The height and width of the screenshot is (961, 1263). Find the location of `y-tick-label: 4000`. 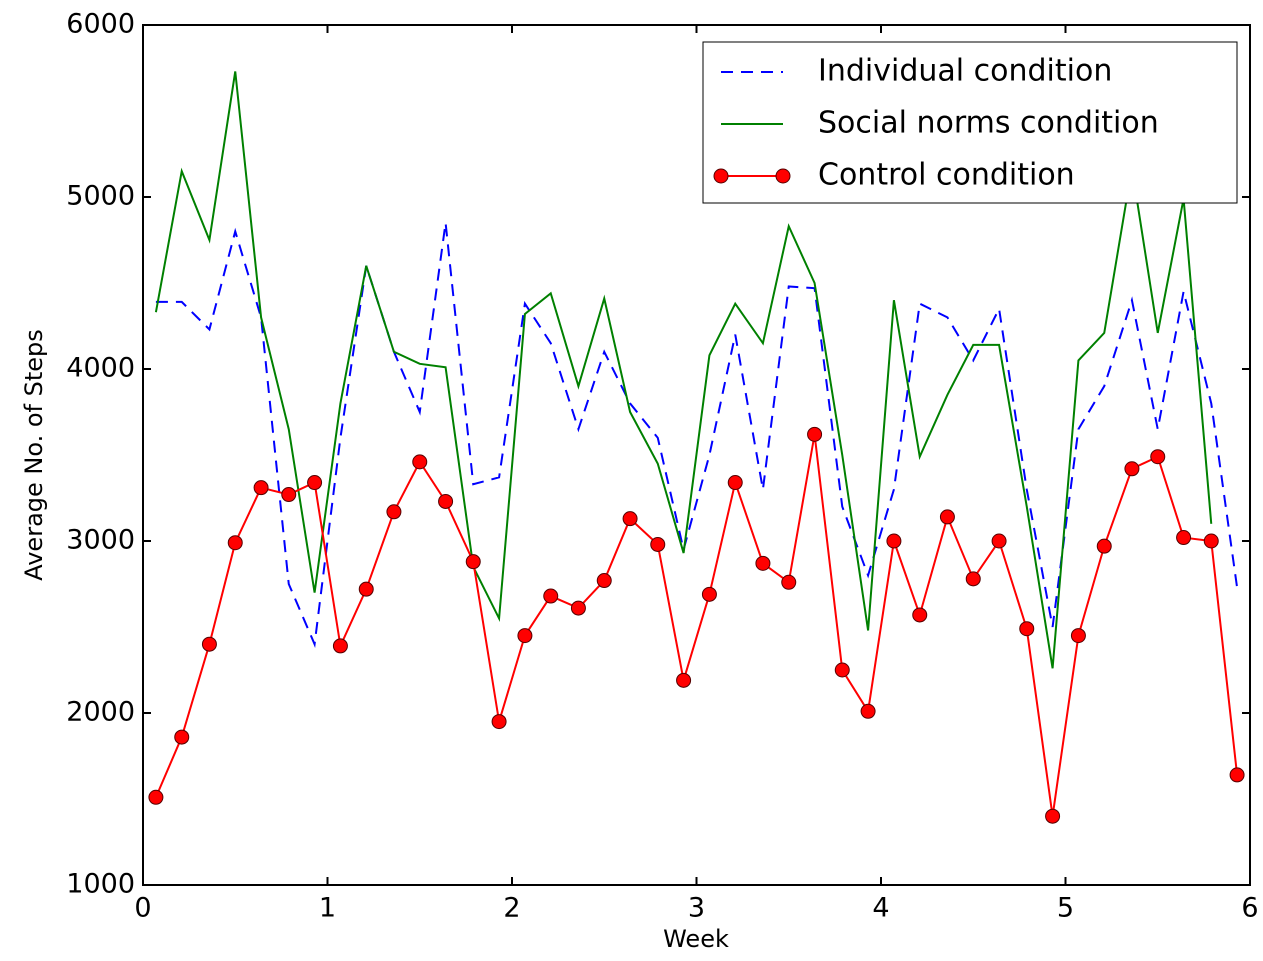

y-tick-label: 4000 is located at coordinates (100, 368).